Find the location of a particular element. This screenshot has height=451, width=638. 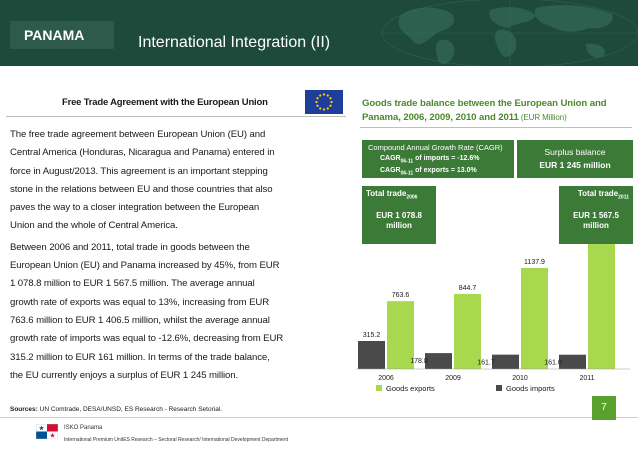

page-number: 7 is located at coordinates (604, 408).